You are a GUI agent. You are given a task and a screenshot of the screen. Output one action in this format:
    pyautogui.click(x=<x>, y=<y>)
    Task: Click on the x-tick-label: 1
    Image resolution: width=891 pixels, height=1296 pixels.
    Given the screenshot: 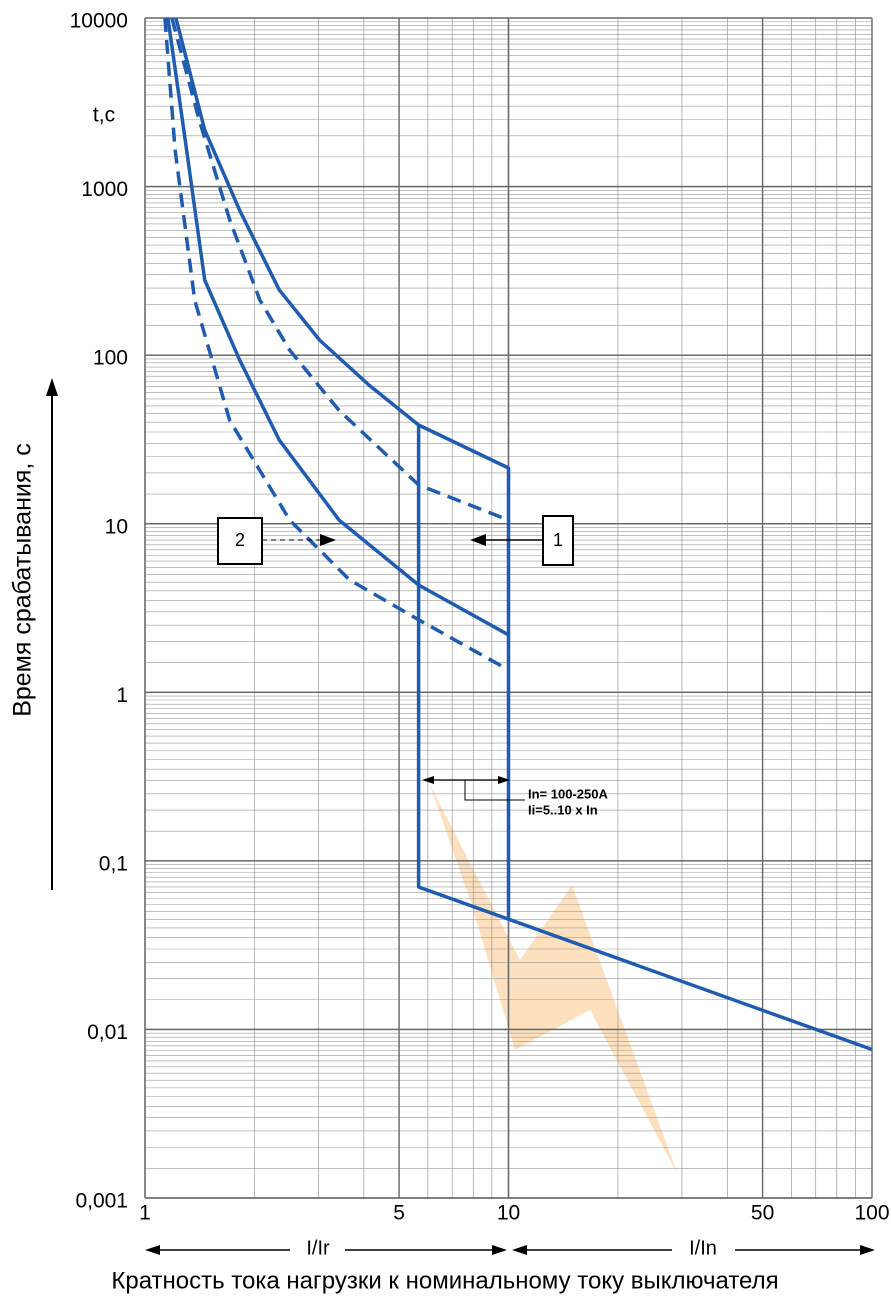 What is the action you would take?
    pyautogui.click(x=145, y=1213)
    